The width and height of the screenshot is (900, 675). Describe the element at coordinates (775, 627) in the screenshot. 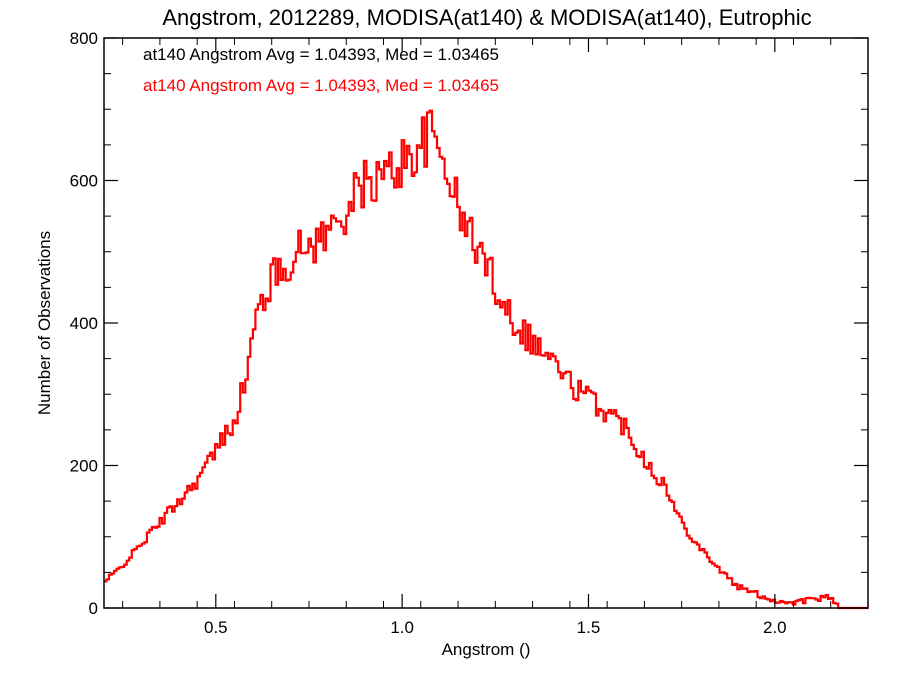

I see `x-tick-label: 2.0` at that location.